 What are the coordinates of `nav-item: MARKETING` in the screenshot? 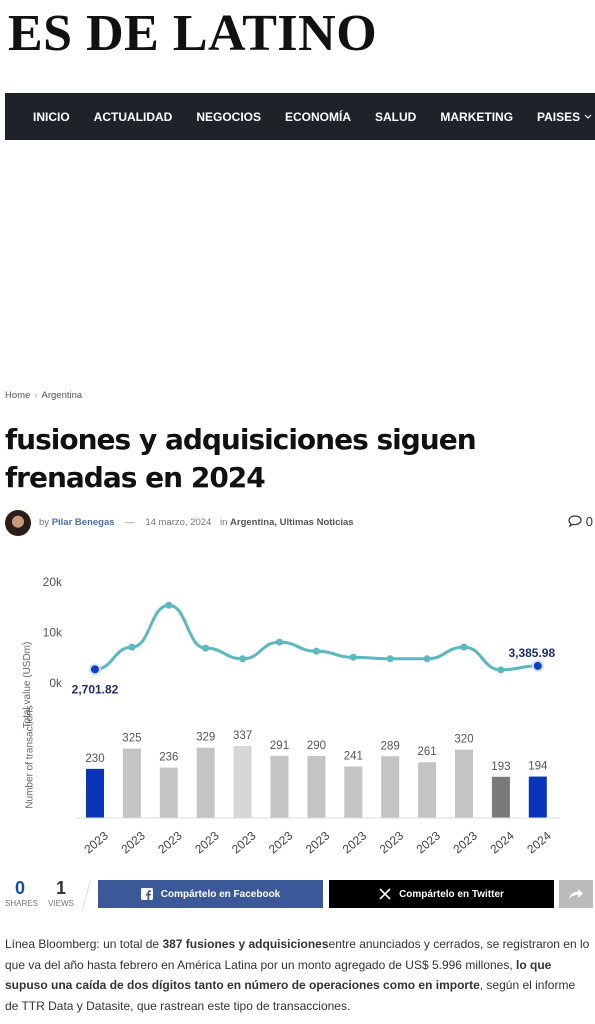 It's located at (477, 116).